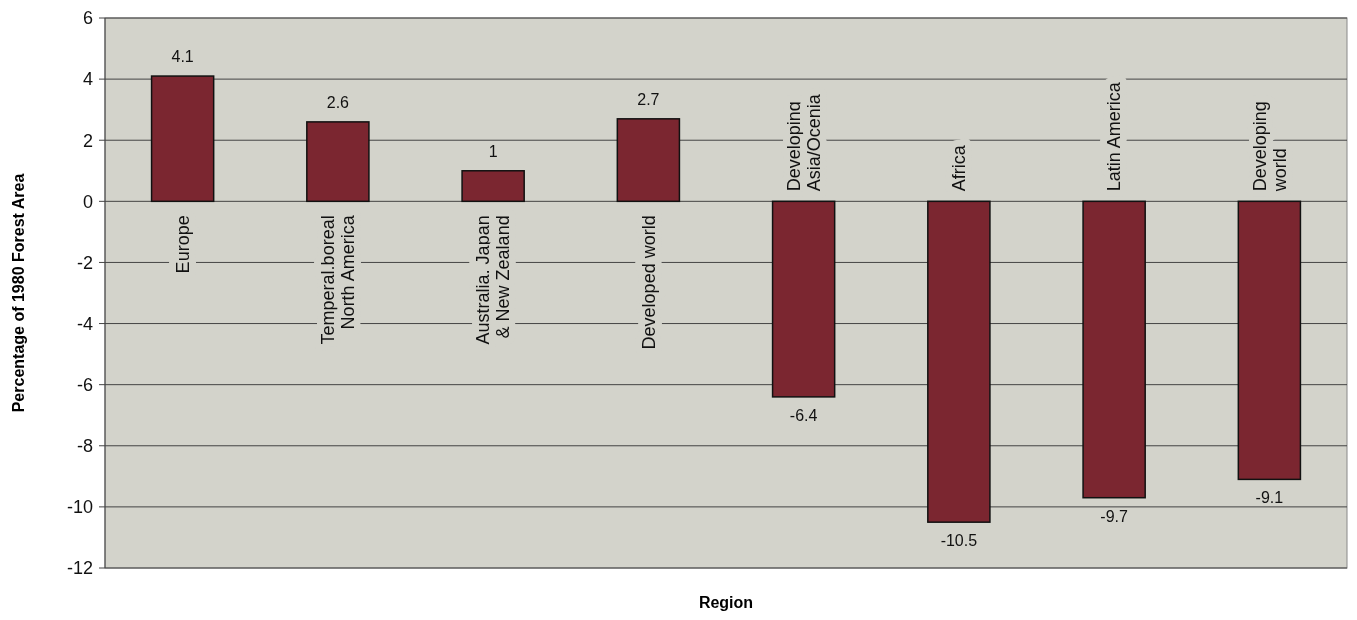 The width and height of the screenshot is (1357, 620). What do you see at coordinates (803, 142) in the screenshot?
I see `x-tick-label: Developing Asia/Ocenia` at bounding box center [803, 142].